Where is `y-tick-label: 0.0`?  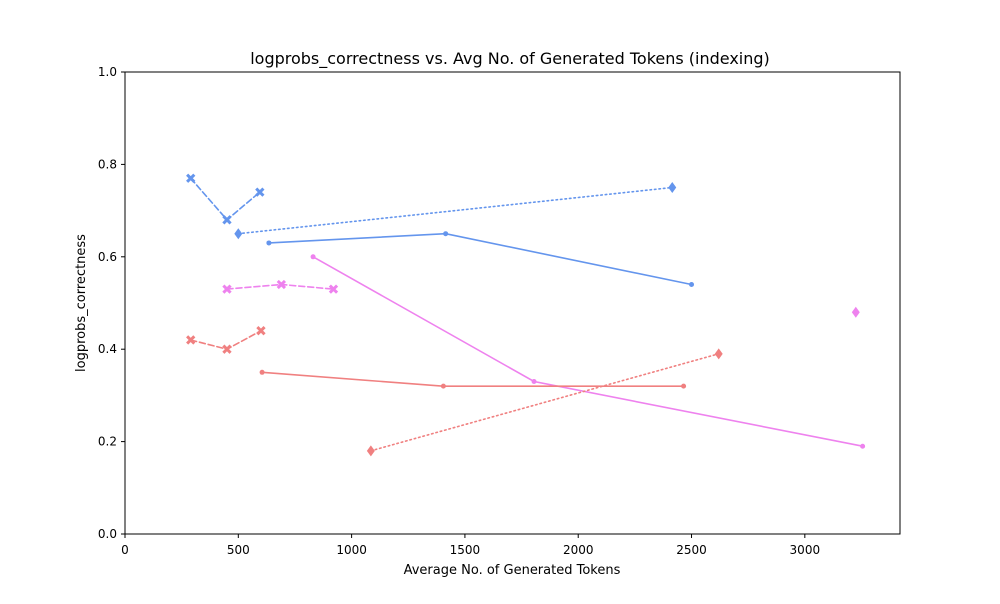
y-tick-label: 0.0 is located at coordinates (107, 534).